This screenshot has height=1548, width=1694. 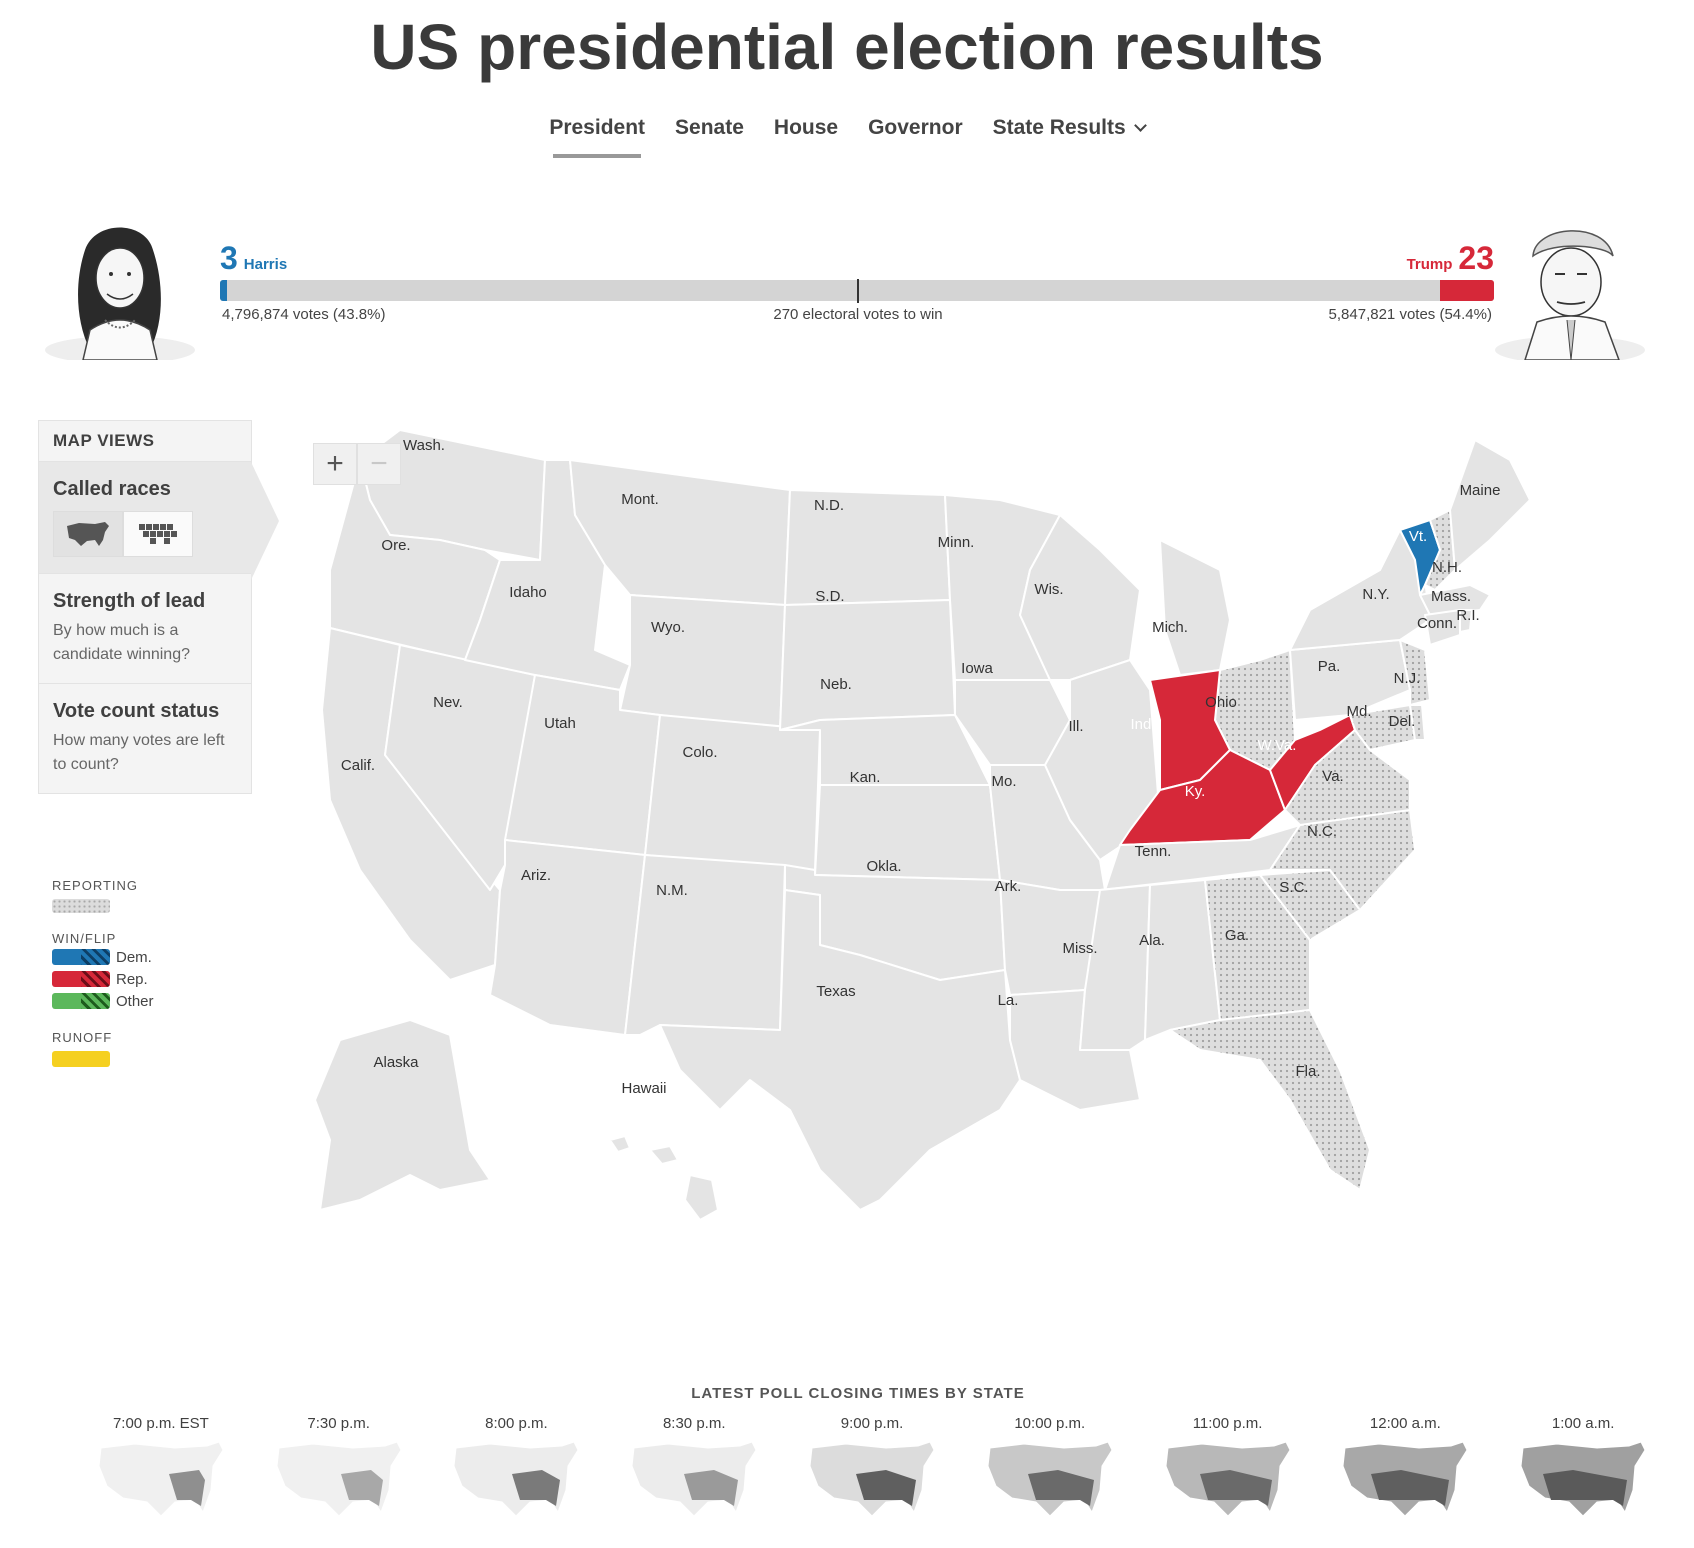 What do you see at coordinates (1102, 760) in the screenshot?
I see `state-ill` at bounding box center [1102, 760].